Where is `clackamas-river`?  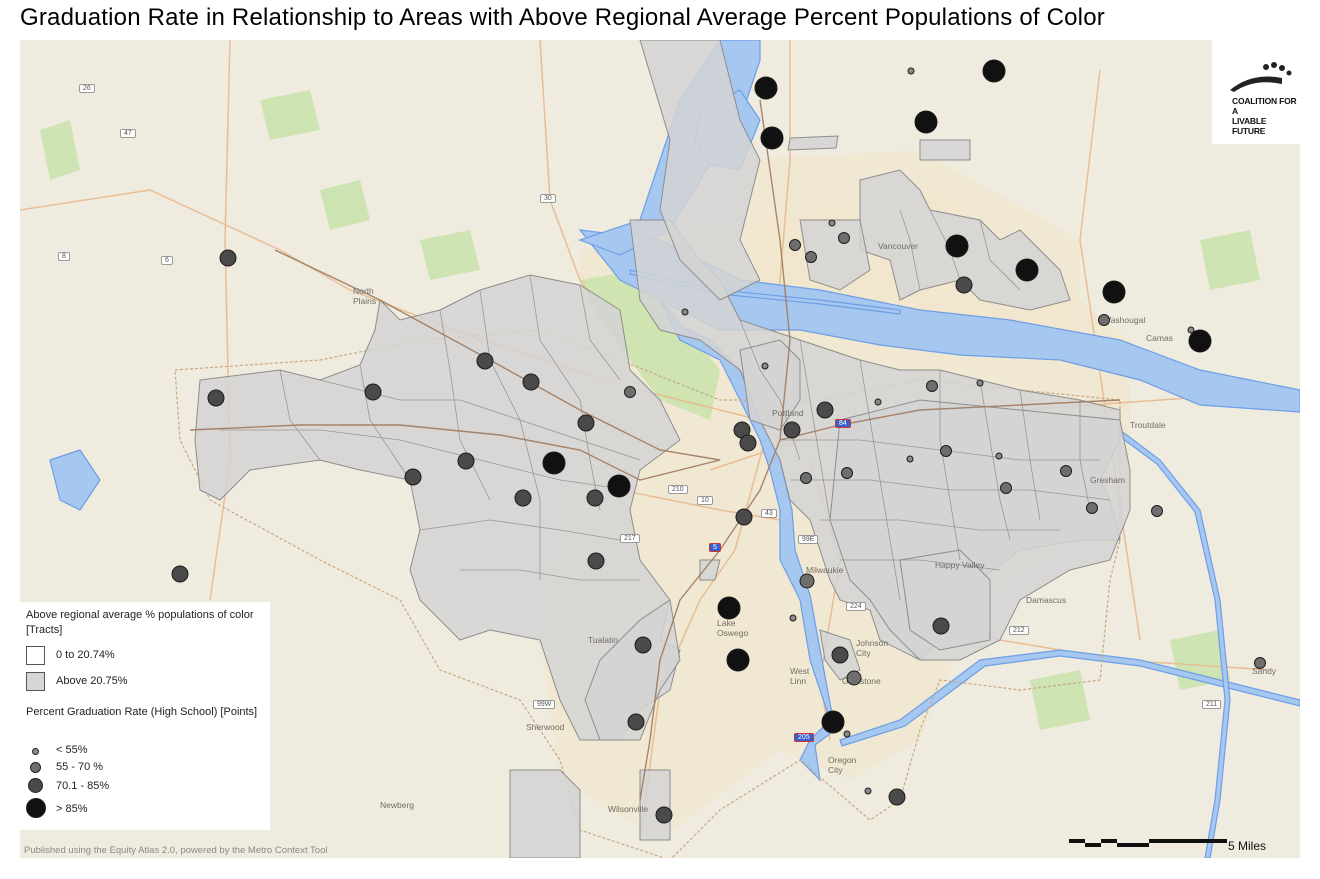 clackamas-river is located at coordinates (1069, 698).